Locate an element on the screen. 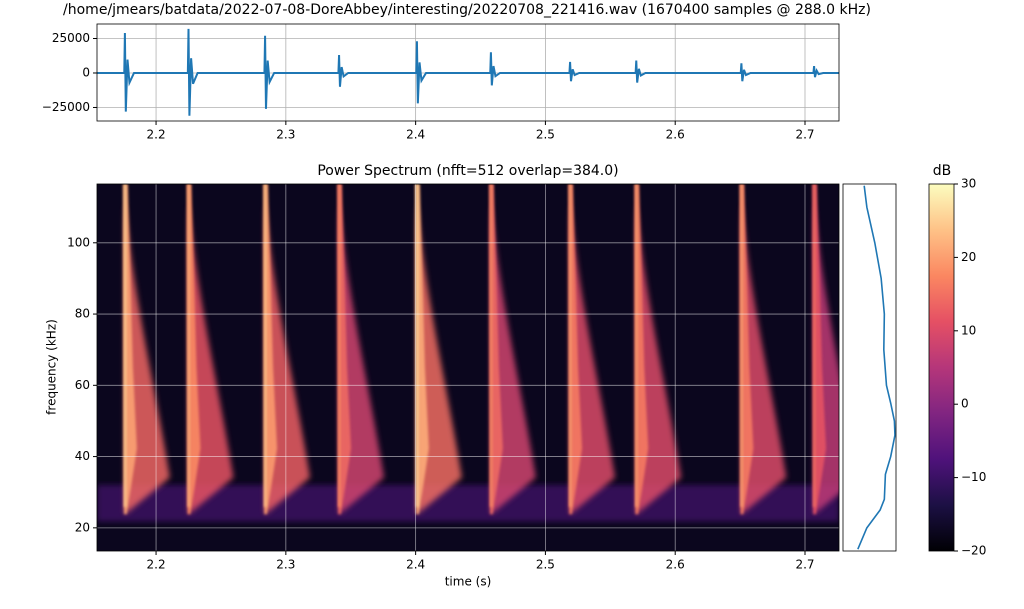 The width and height of the screenshot is (1024, 609). colorbar-tick-label: −20 is located at coordinates (973, 551).